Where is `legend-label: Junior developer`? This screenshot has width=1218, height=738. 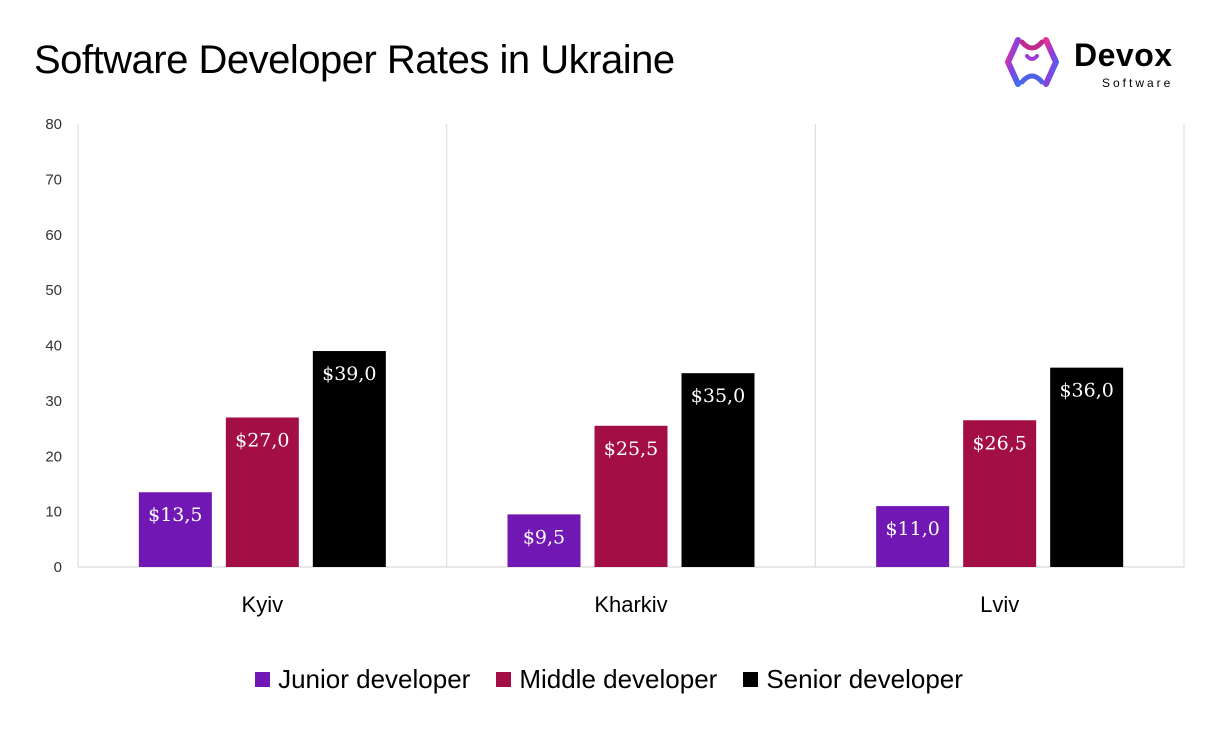 legend-label: Junior developer is located at coordinates (374, 679).